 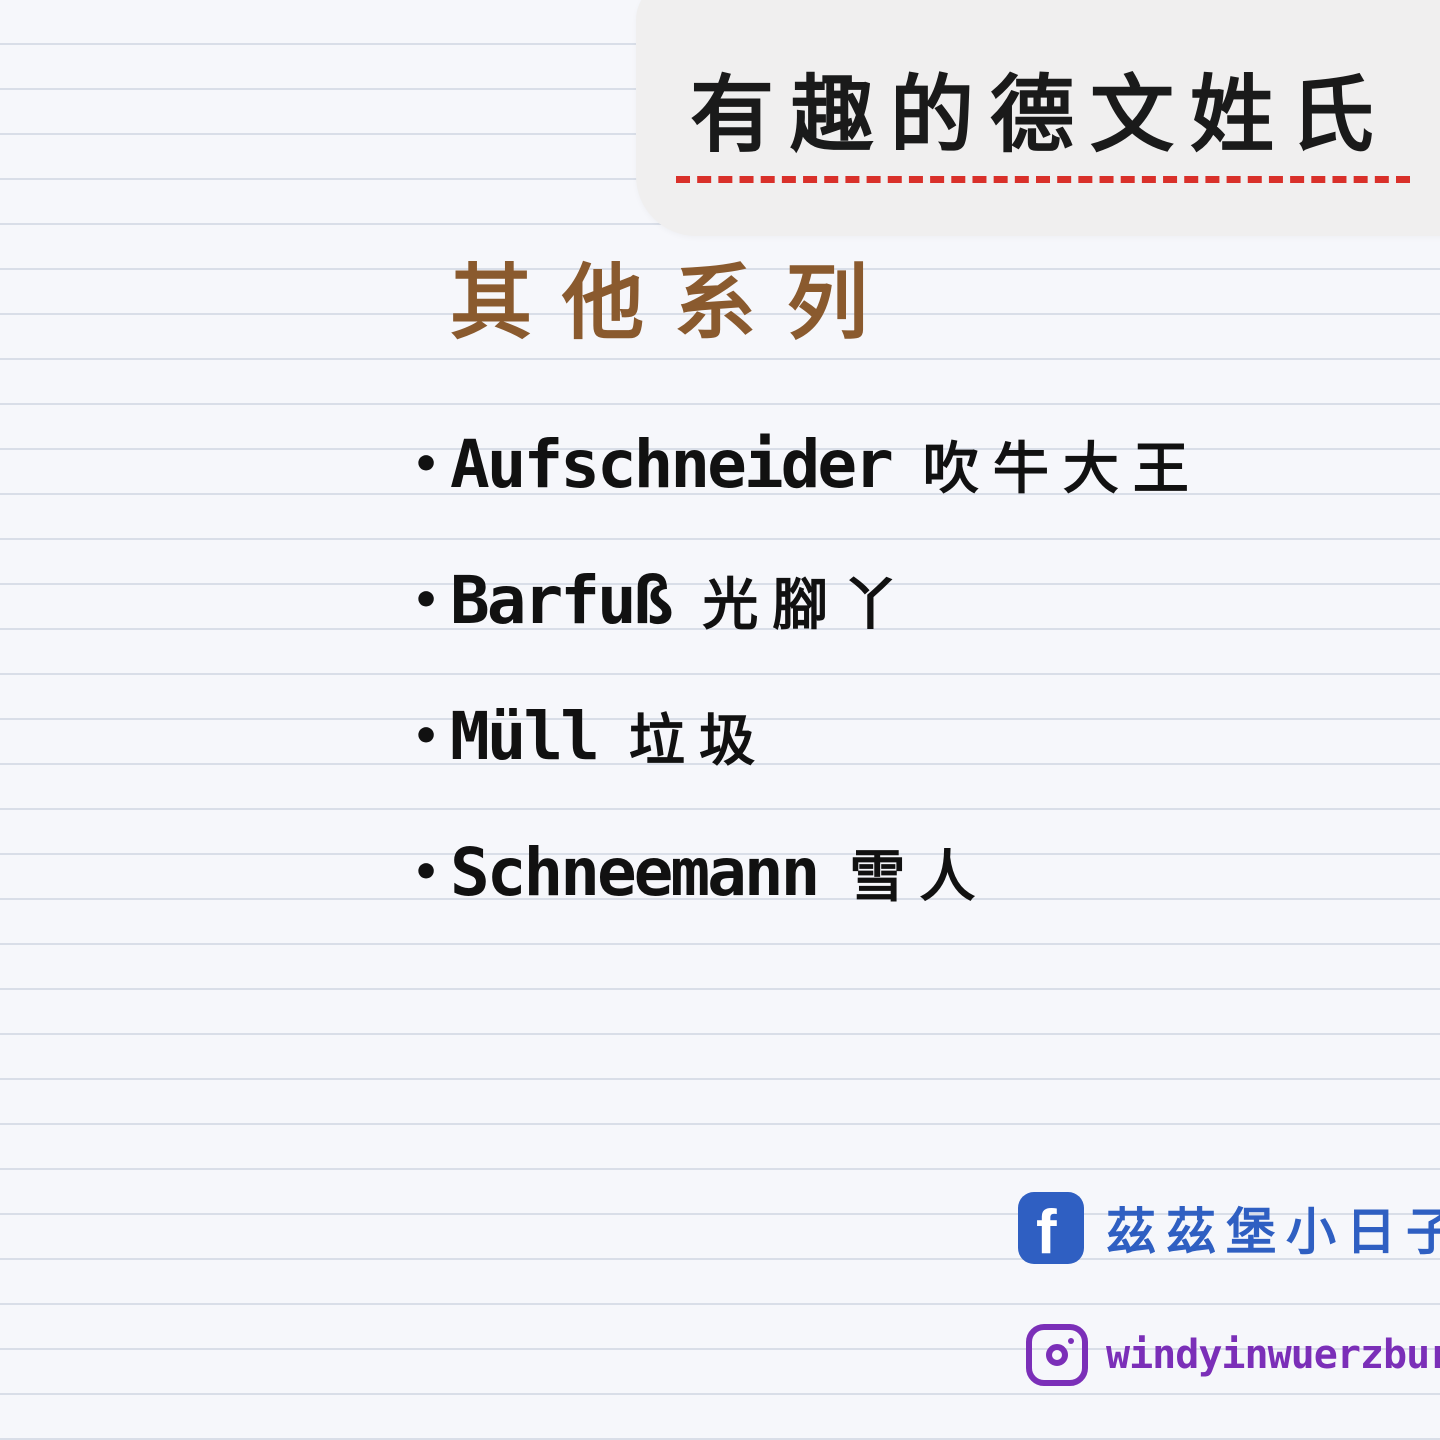 I want to click on list-item: • Müll 垃圾, so click(x=807, y=736).